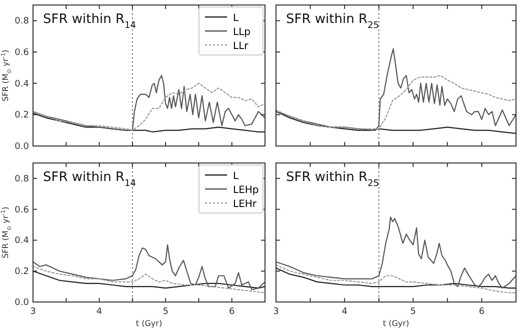  Describe the element at coordinates (241, 46) in the screenshot. I see `legend-label: LLr` at that location.